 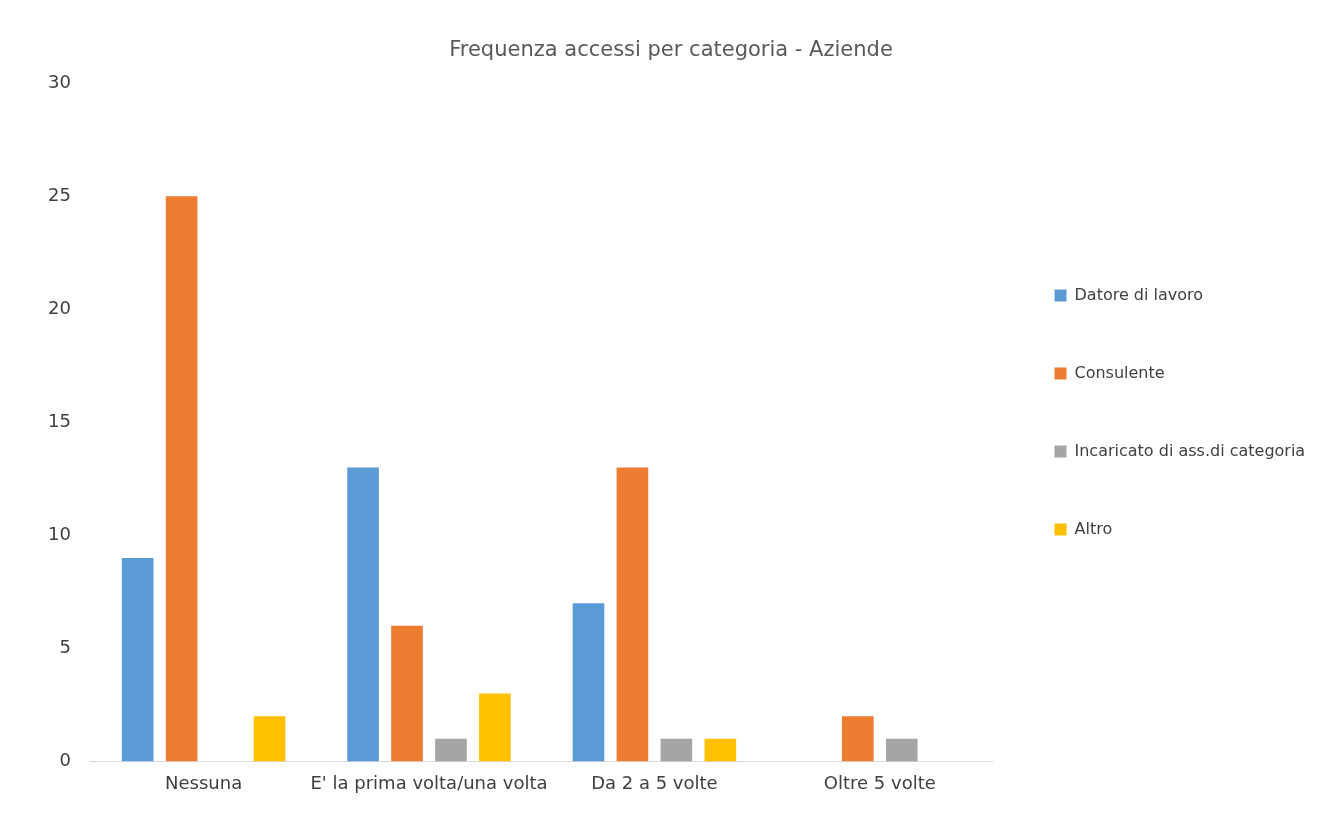 What do you see at coordinates (59, 307) in the screenshot?
I see `y-tick-label: 20` at bounding box center [59, 307].